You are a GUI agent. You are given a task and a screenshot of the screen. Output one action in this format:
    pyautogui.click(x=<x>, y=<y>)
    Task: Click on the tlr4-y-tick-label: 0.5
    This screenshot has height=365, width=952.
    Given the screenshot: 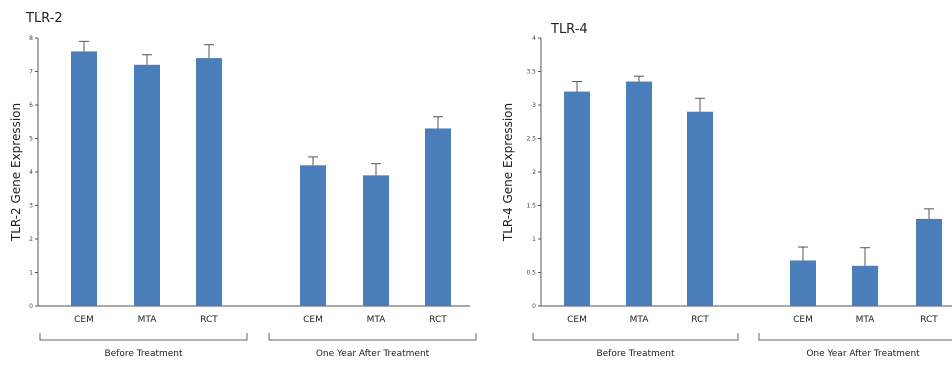 What is the action you would take?
    pyautogui.click(x=531, y=273)
    